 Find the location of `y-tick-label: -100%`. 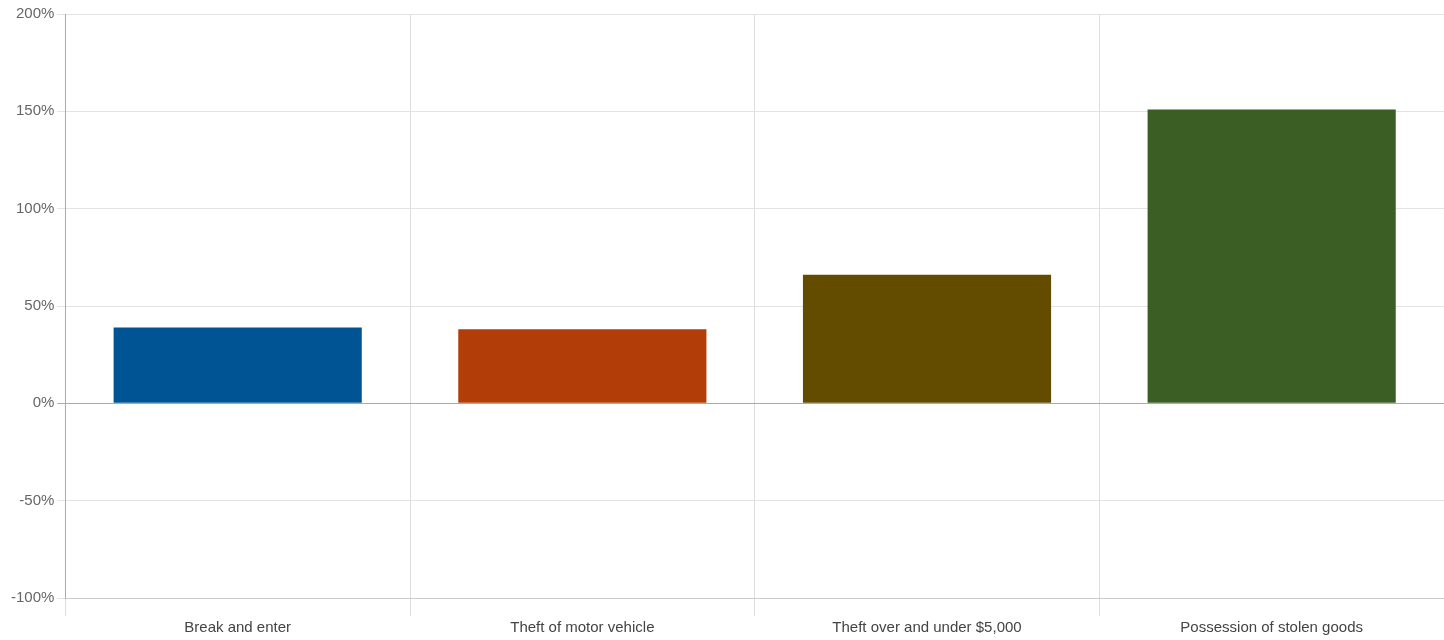

y-tick-label: -100% is located at coordinates (33, 597).